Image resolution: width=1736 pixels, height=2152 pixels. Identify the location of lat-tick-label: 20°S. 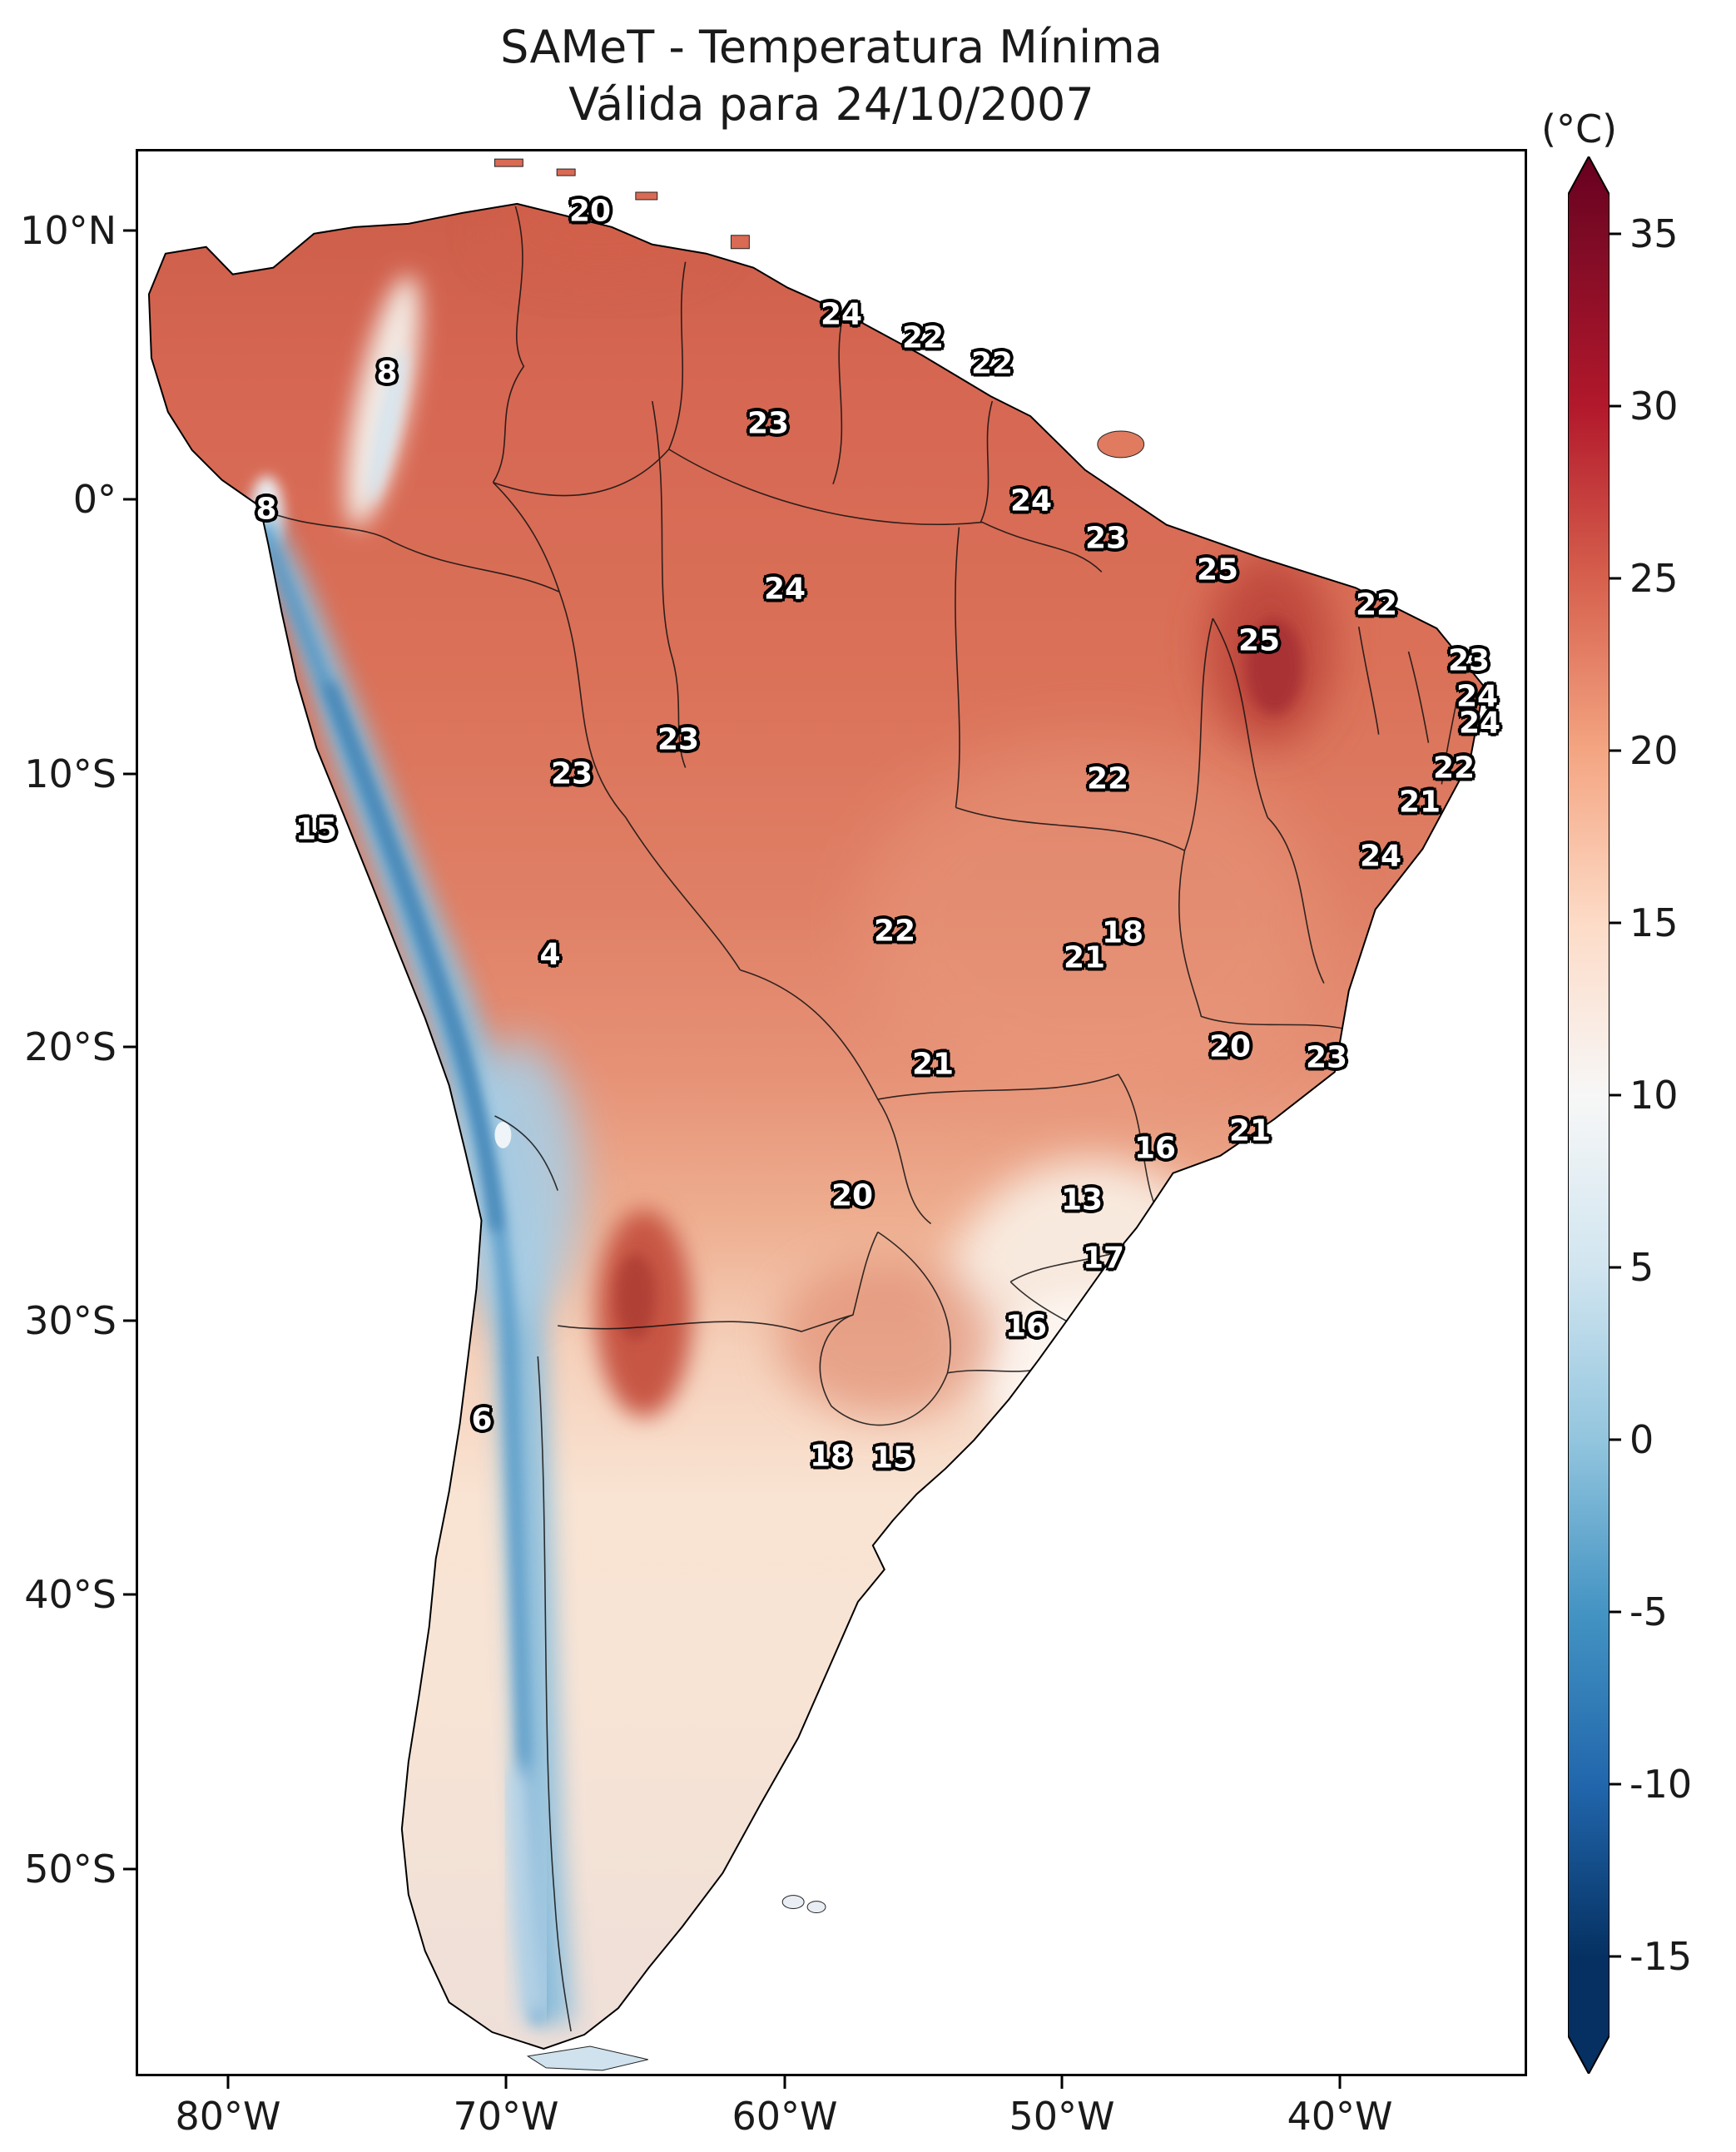
(70, 1046).